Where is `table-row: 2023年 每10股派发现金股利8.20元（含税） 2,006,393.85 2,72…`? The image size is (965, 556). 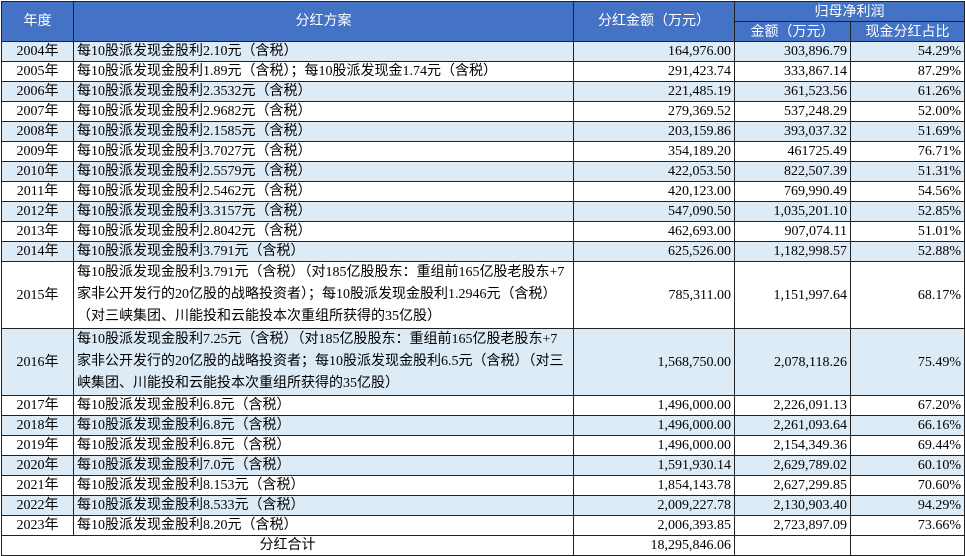 table-row: 2023年 每10股派发现金股利8.20元（含税） 2,006,393.85 2,72… is located at coordinates (483, 525).